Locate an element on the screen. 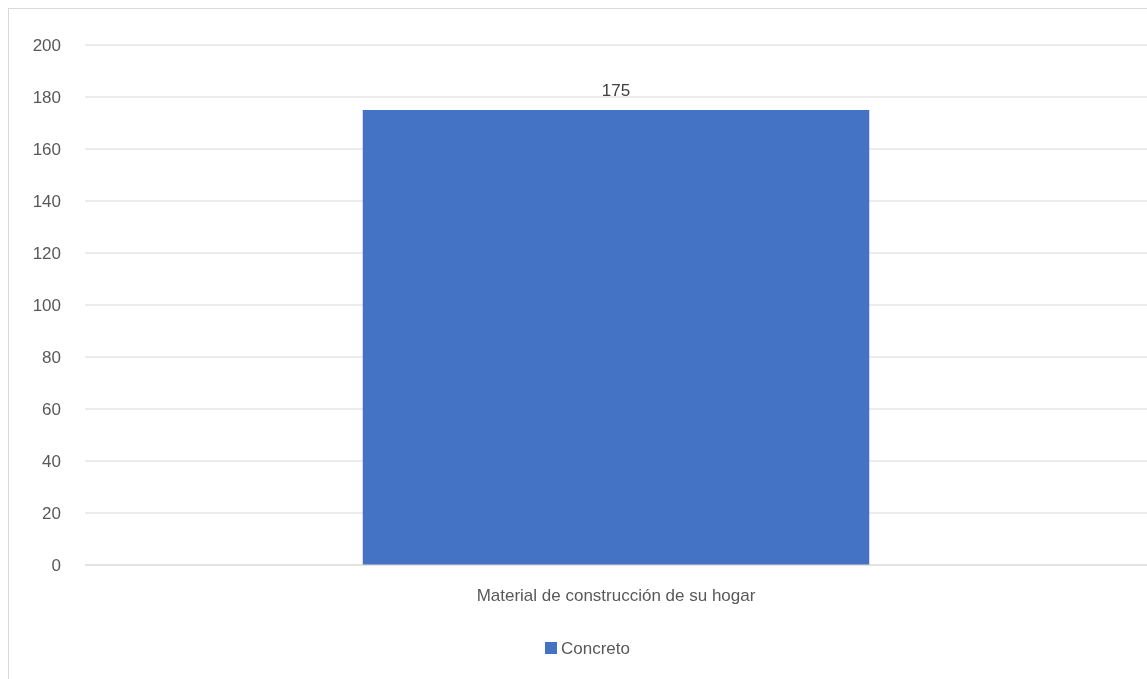 The height and width of the screenshot is (679, 1147). y-tick-label: 60 is located at coordinates (51, 409).